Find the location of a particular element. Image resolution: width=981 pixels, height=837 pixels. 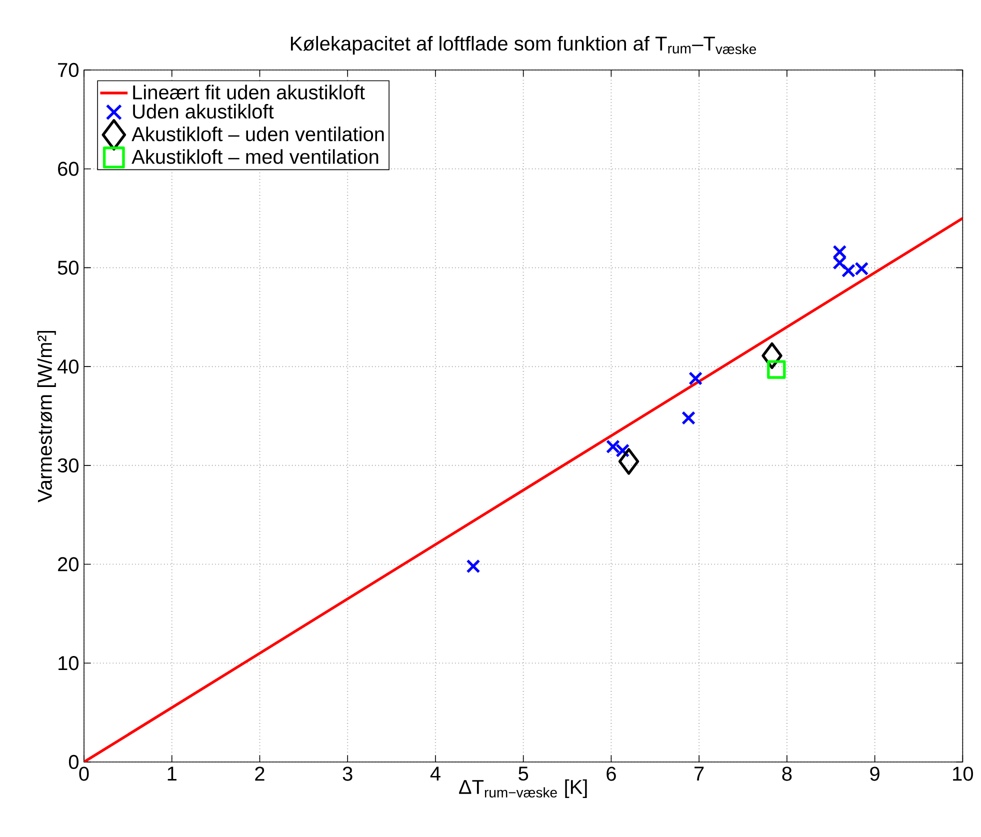

y-tick-label: 30 is located at coordinates (68, 465).